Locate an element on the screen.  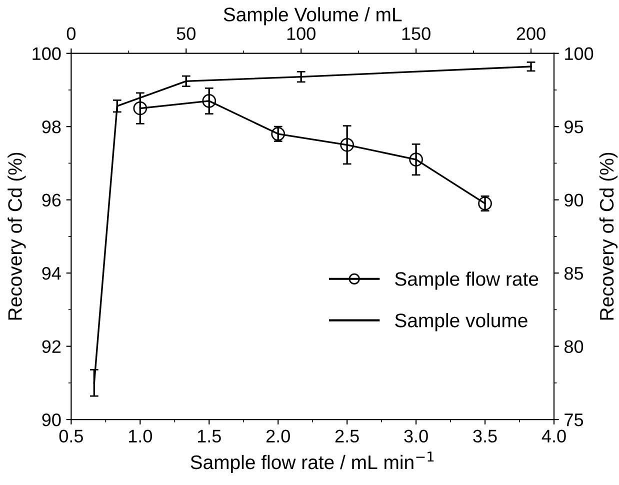
x-tick-label: 50 is located at coordinates (186, 33).